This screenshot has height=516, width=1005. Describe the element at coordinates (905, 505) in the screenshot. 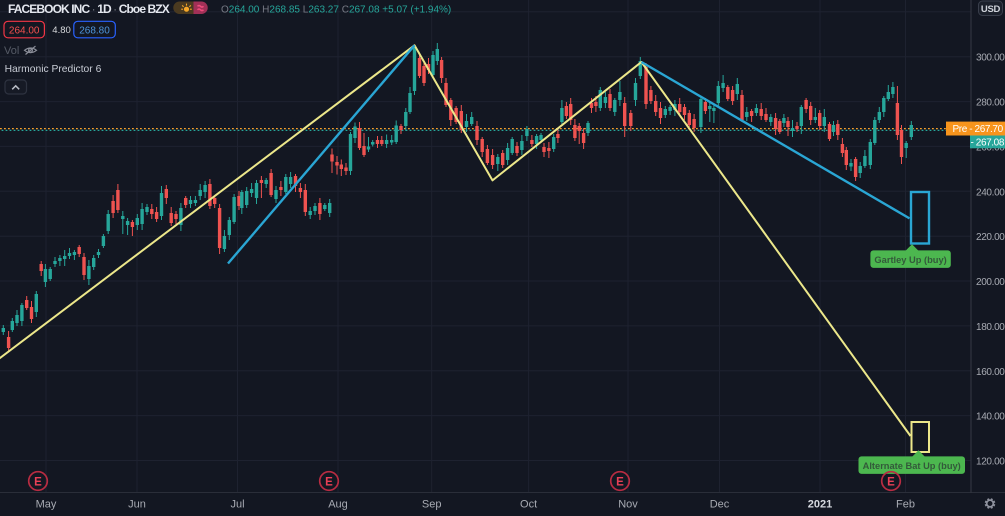

I see `svg-text: Feb` at that location.